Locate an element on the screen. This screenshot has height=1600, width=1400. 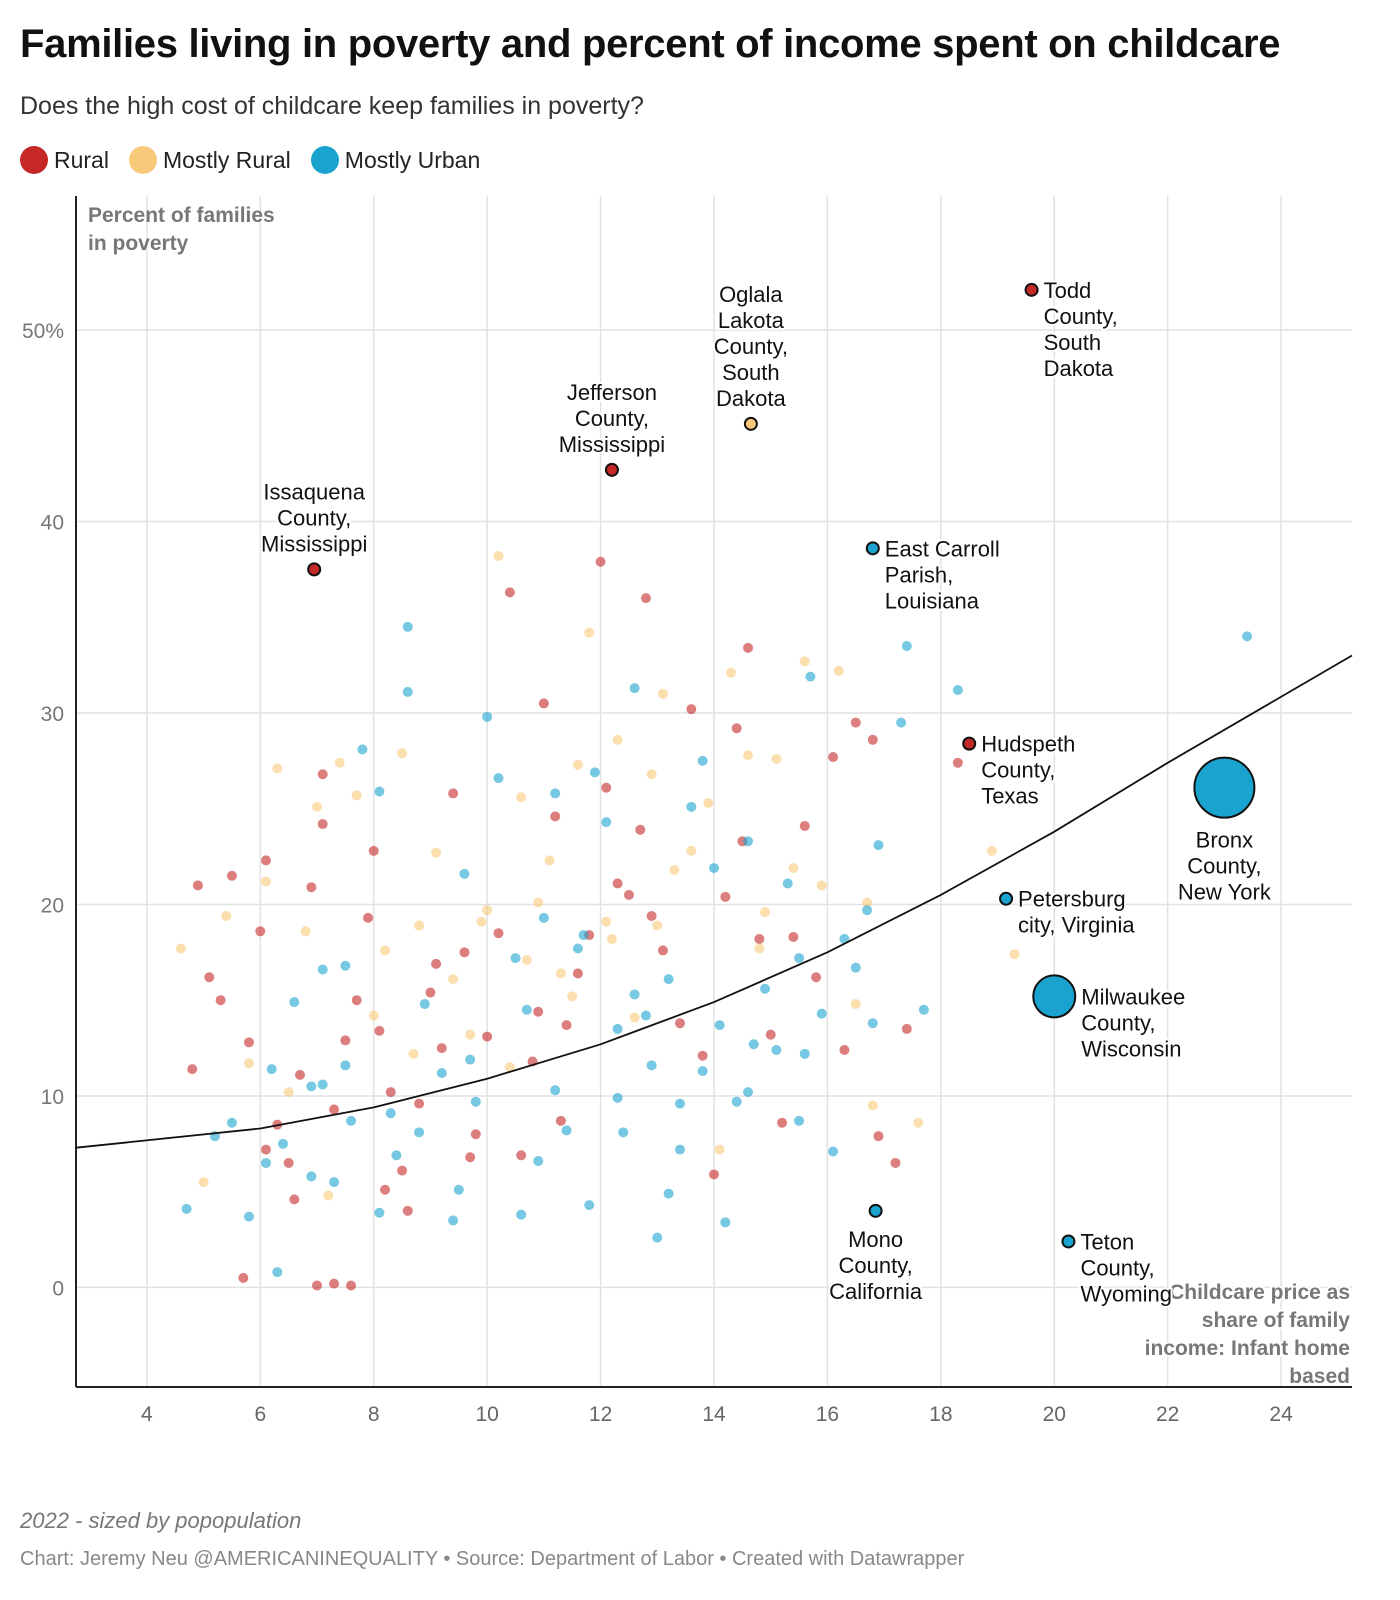
chart-note: 2022 - sized by popopulation is located at coordinates (161, 1520).